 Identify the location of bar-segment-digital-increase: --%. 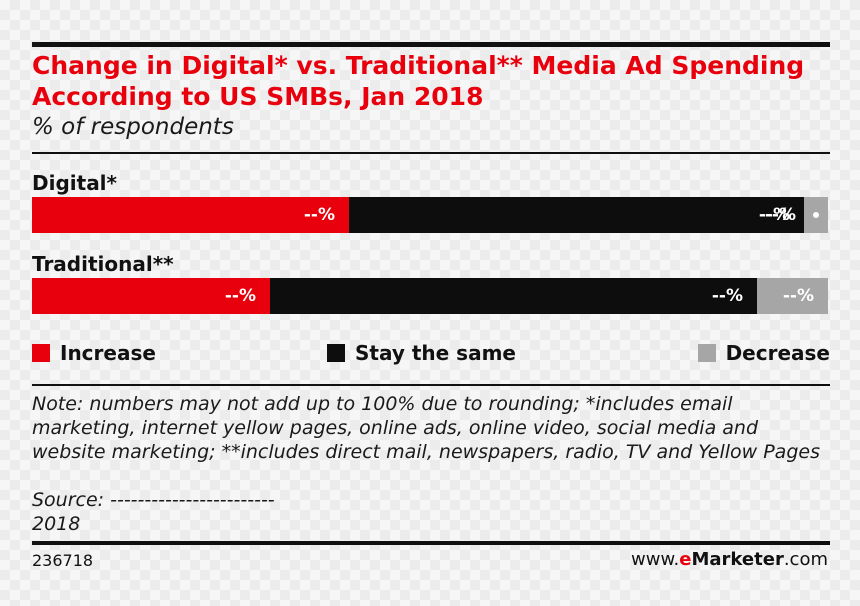
(190, 215).